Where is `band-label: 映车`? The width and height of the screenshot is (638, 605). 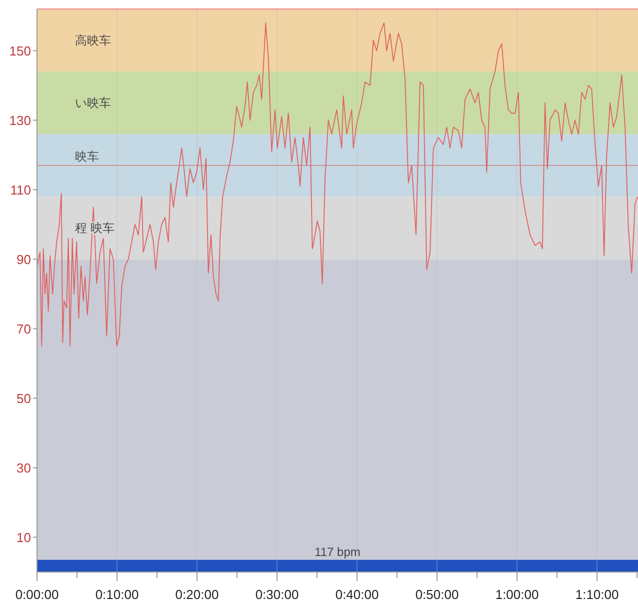
band-label: 映车 is located at coordinates (87, 156).